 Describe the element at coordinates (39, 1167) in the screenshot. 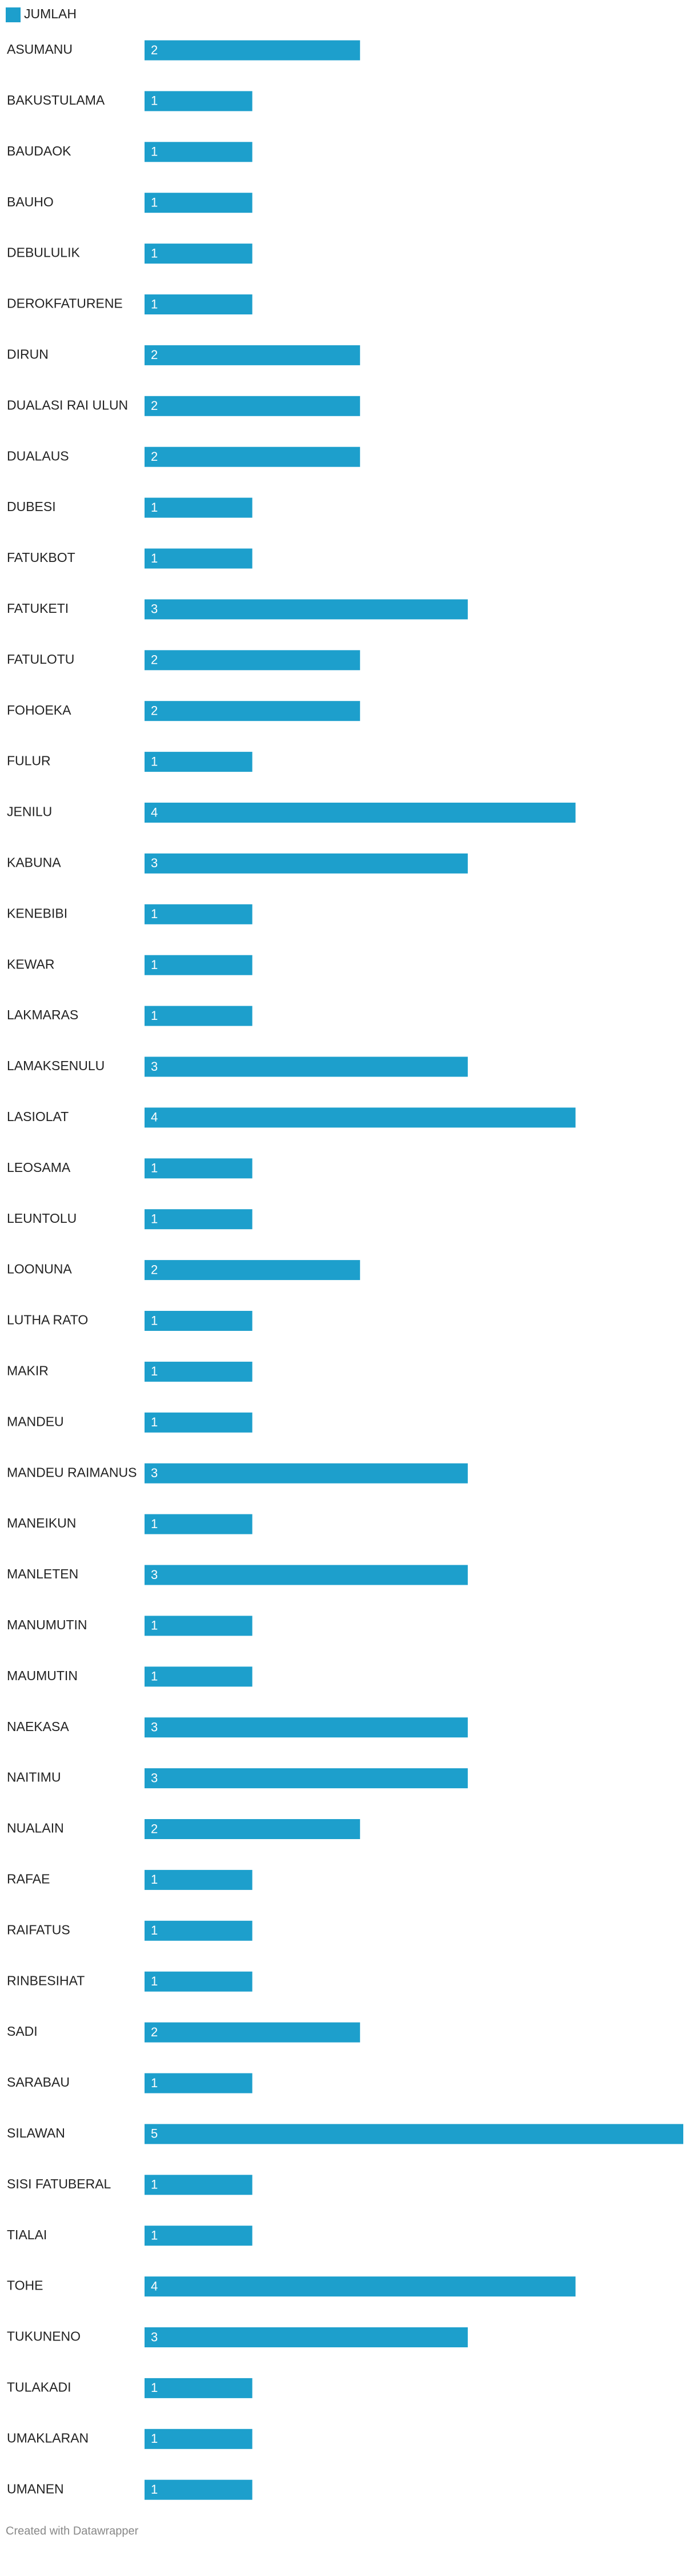

I see `category-label: LEOSAMA` at that location.